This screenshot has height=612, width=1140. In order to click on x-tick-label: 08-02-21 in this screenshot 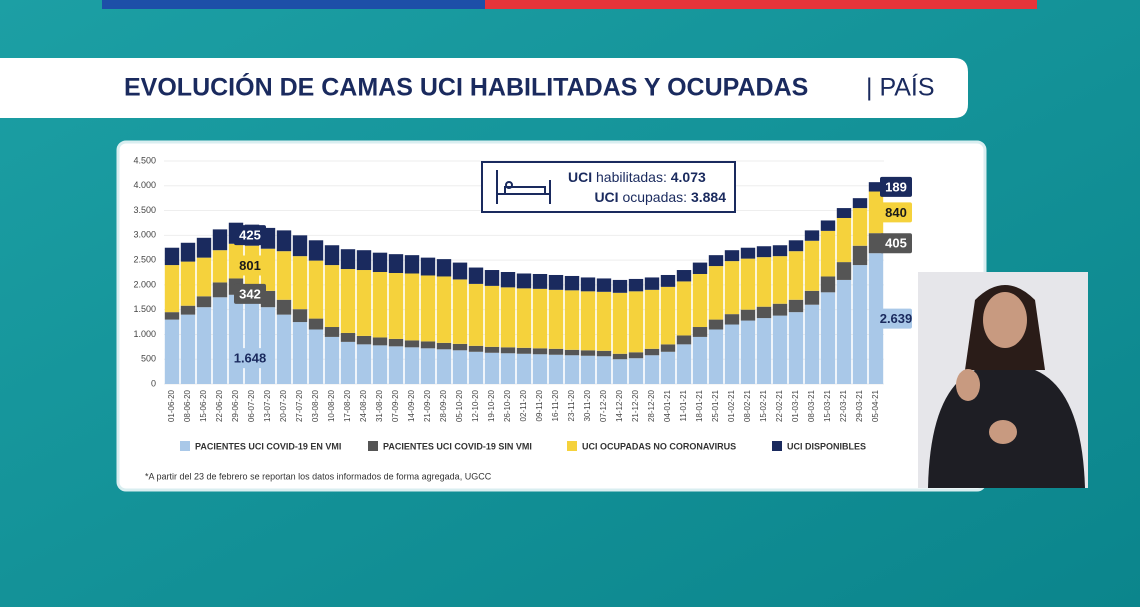, I will do `click(747, 405)`.